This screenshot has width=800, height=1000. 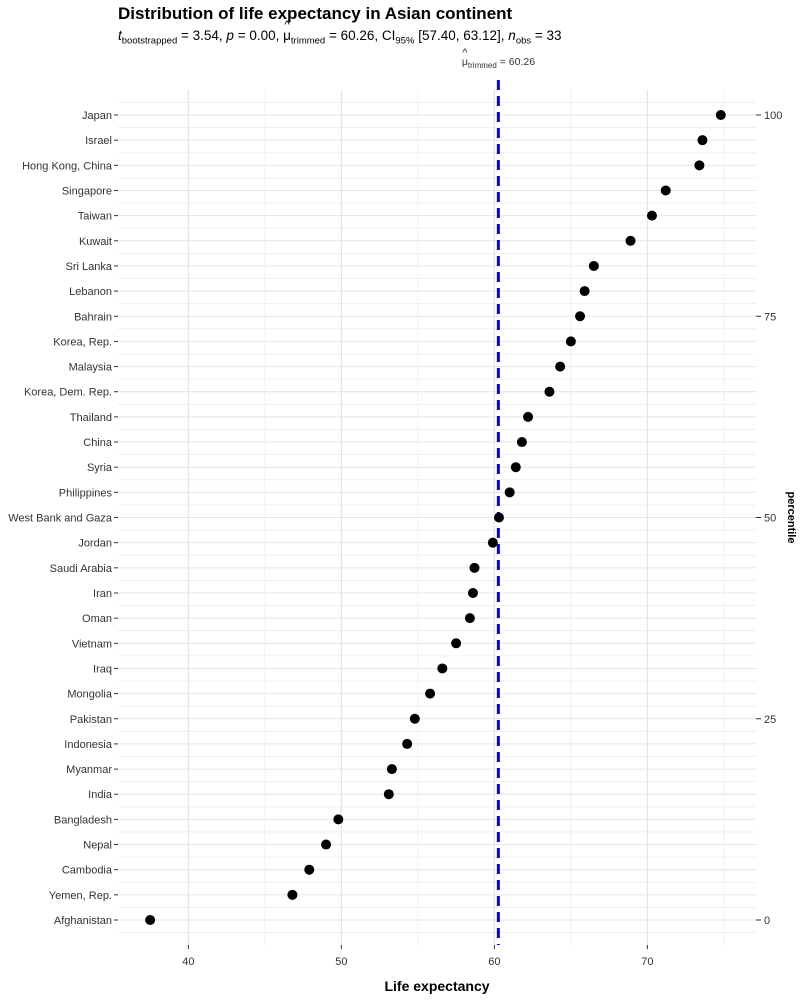 I want to click on category-label: Philippines, so click(x=86, y=493).